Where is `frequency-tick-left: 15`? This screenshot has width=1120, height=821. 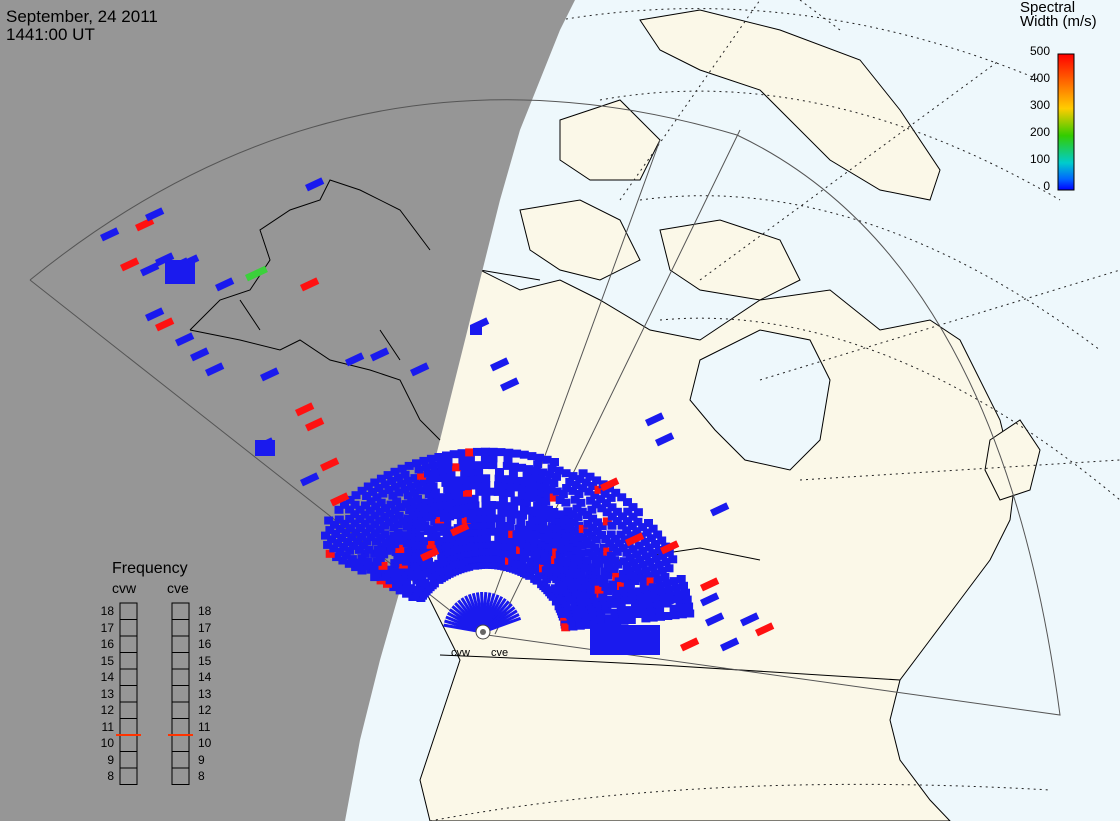 frequency-tick-left: 15 is located at coordinates (107, 660).